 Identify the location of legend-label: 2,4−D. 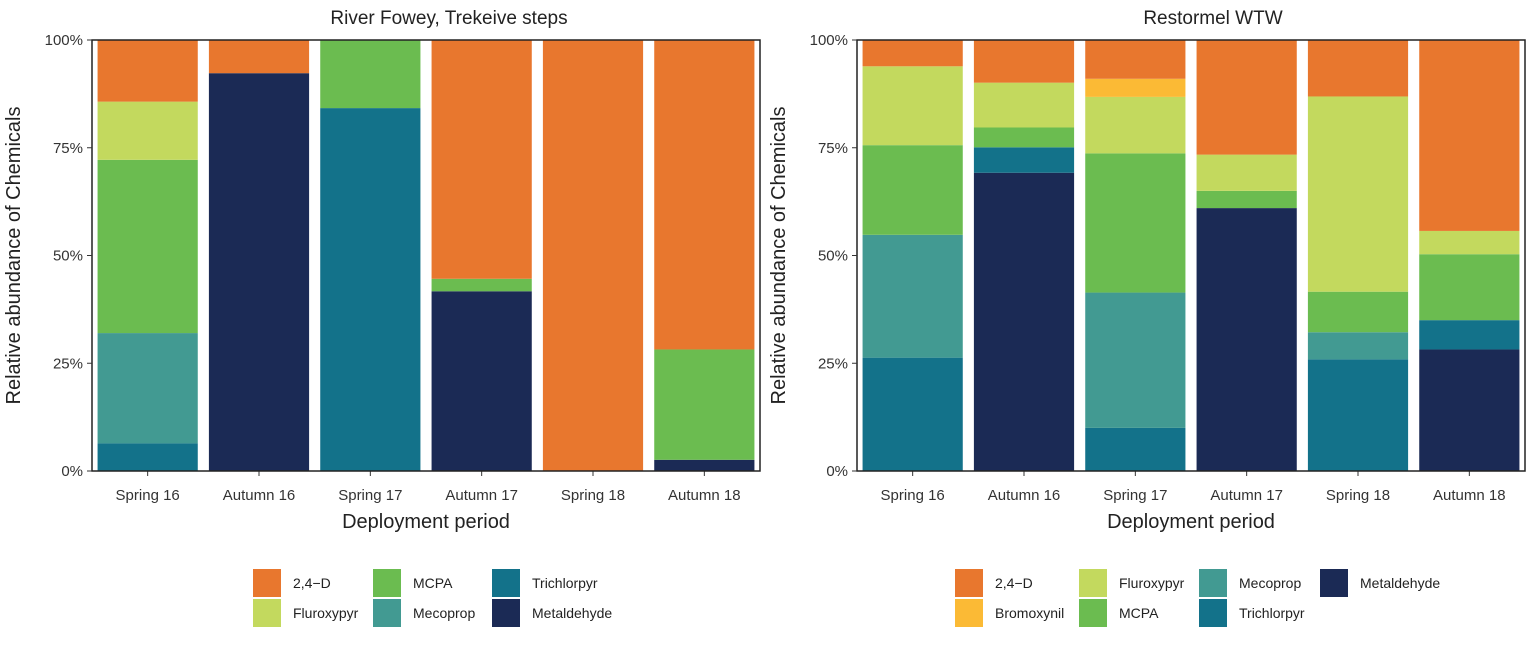
(1014, 583).